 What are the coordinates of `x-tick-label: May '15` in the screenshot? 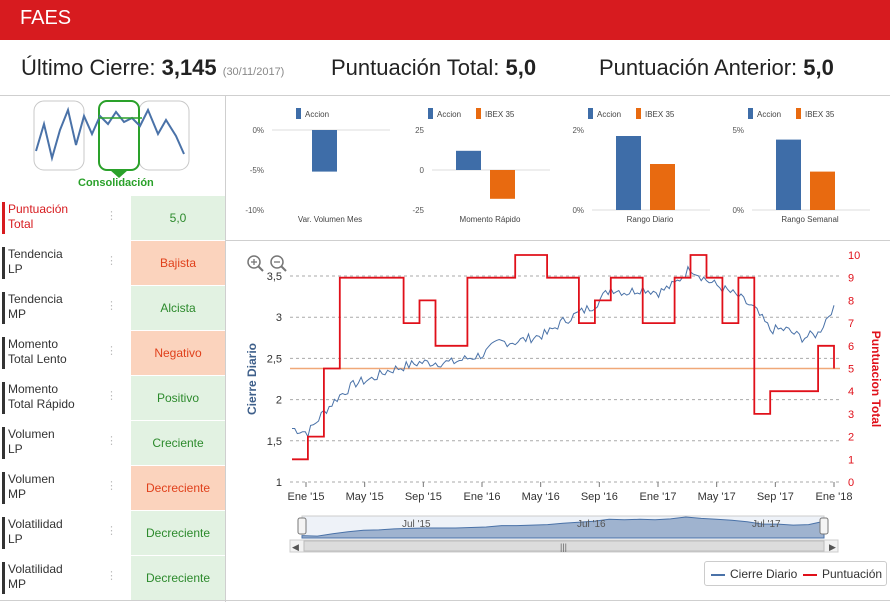 It's located at (365, 497).